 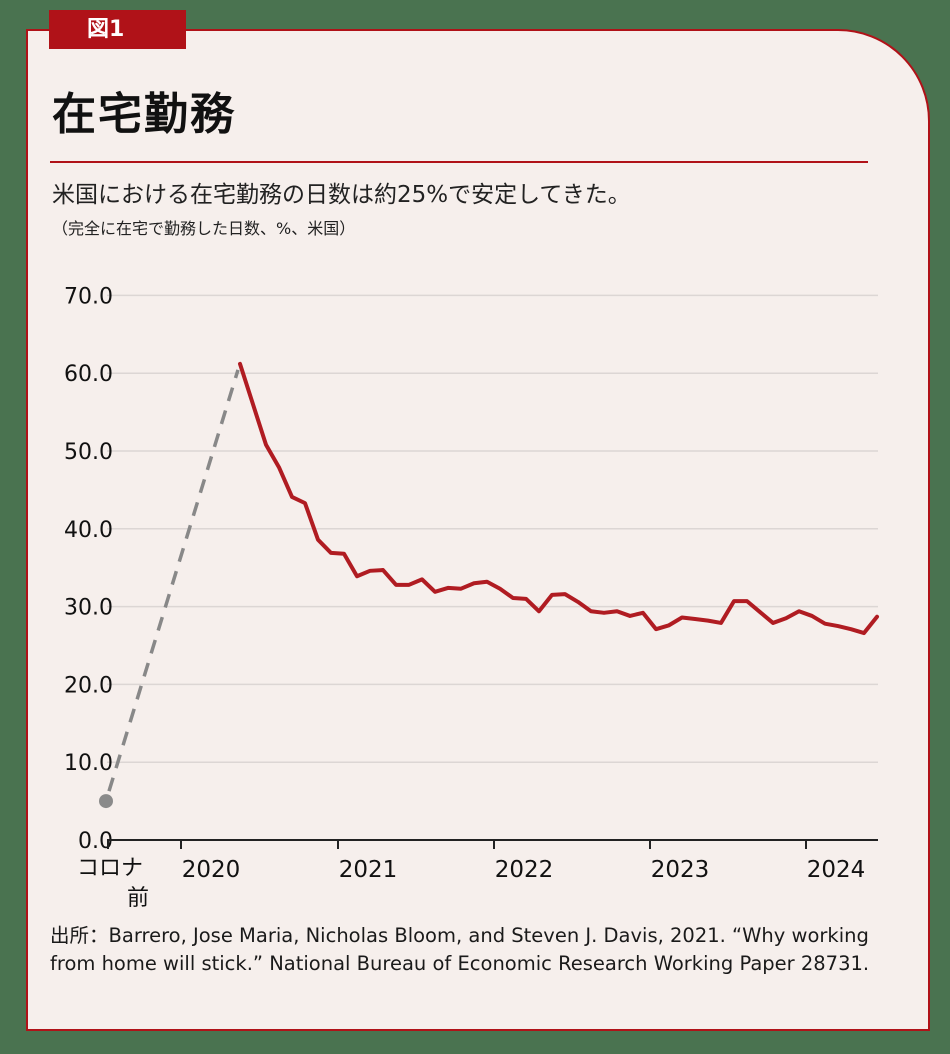 What do you see at coordinates (117, 29) in the screenshot?
I see `figure-number-tab: 図1` at bounding box center [117, 29].